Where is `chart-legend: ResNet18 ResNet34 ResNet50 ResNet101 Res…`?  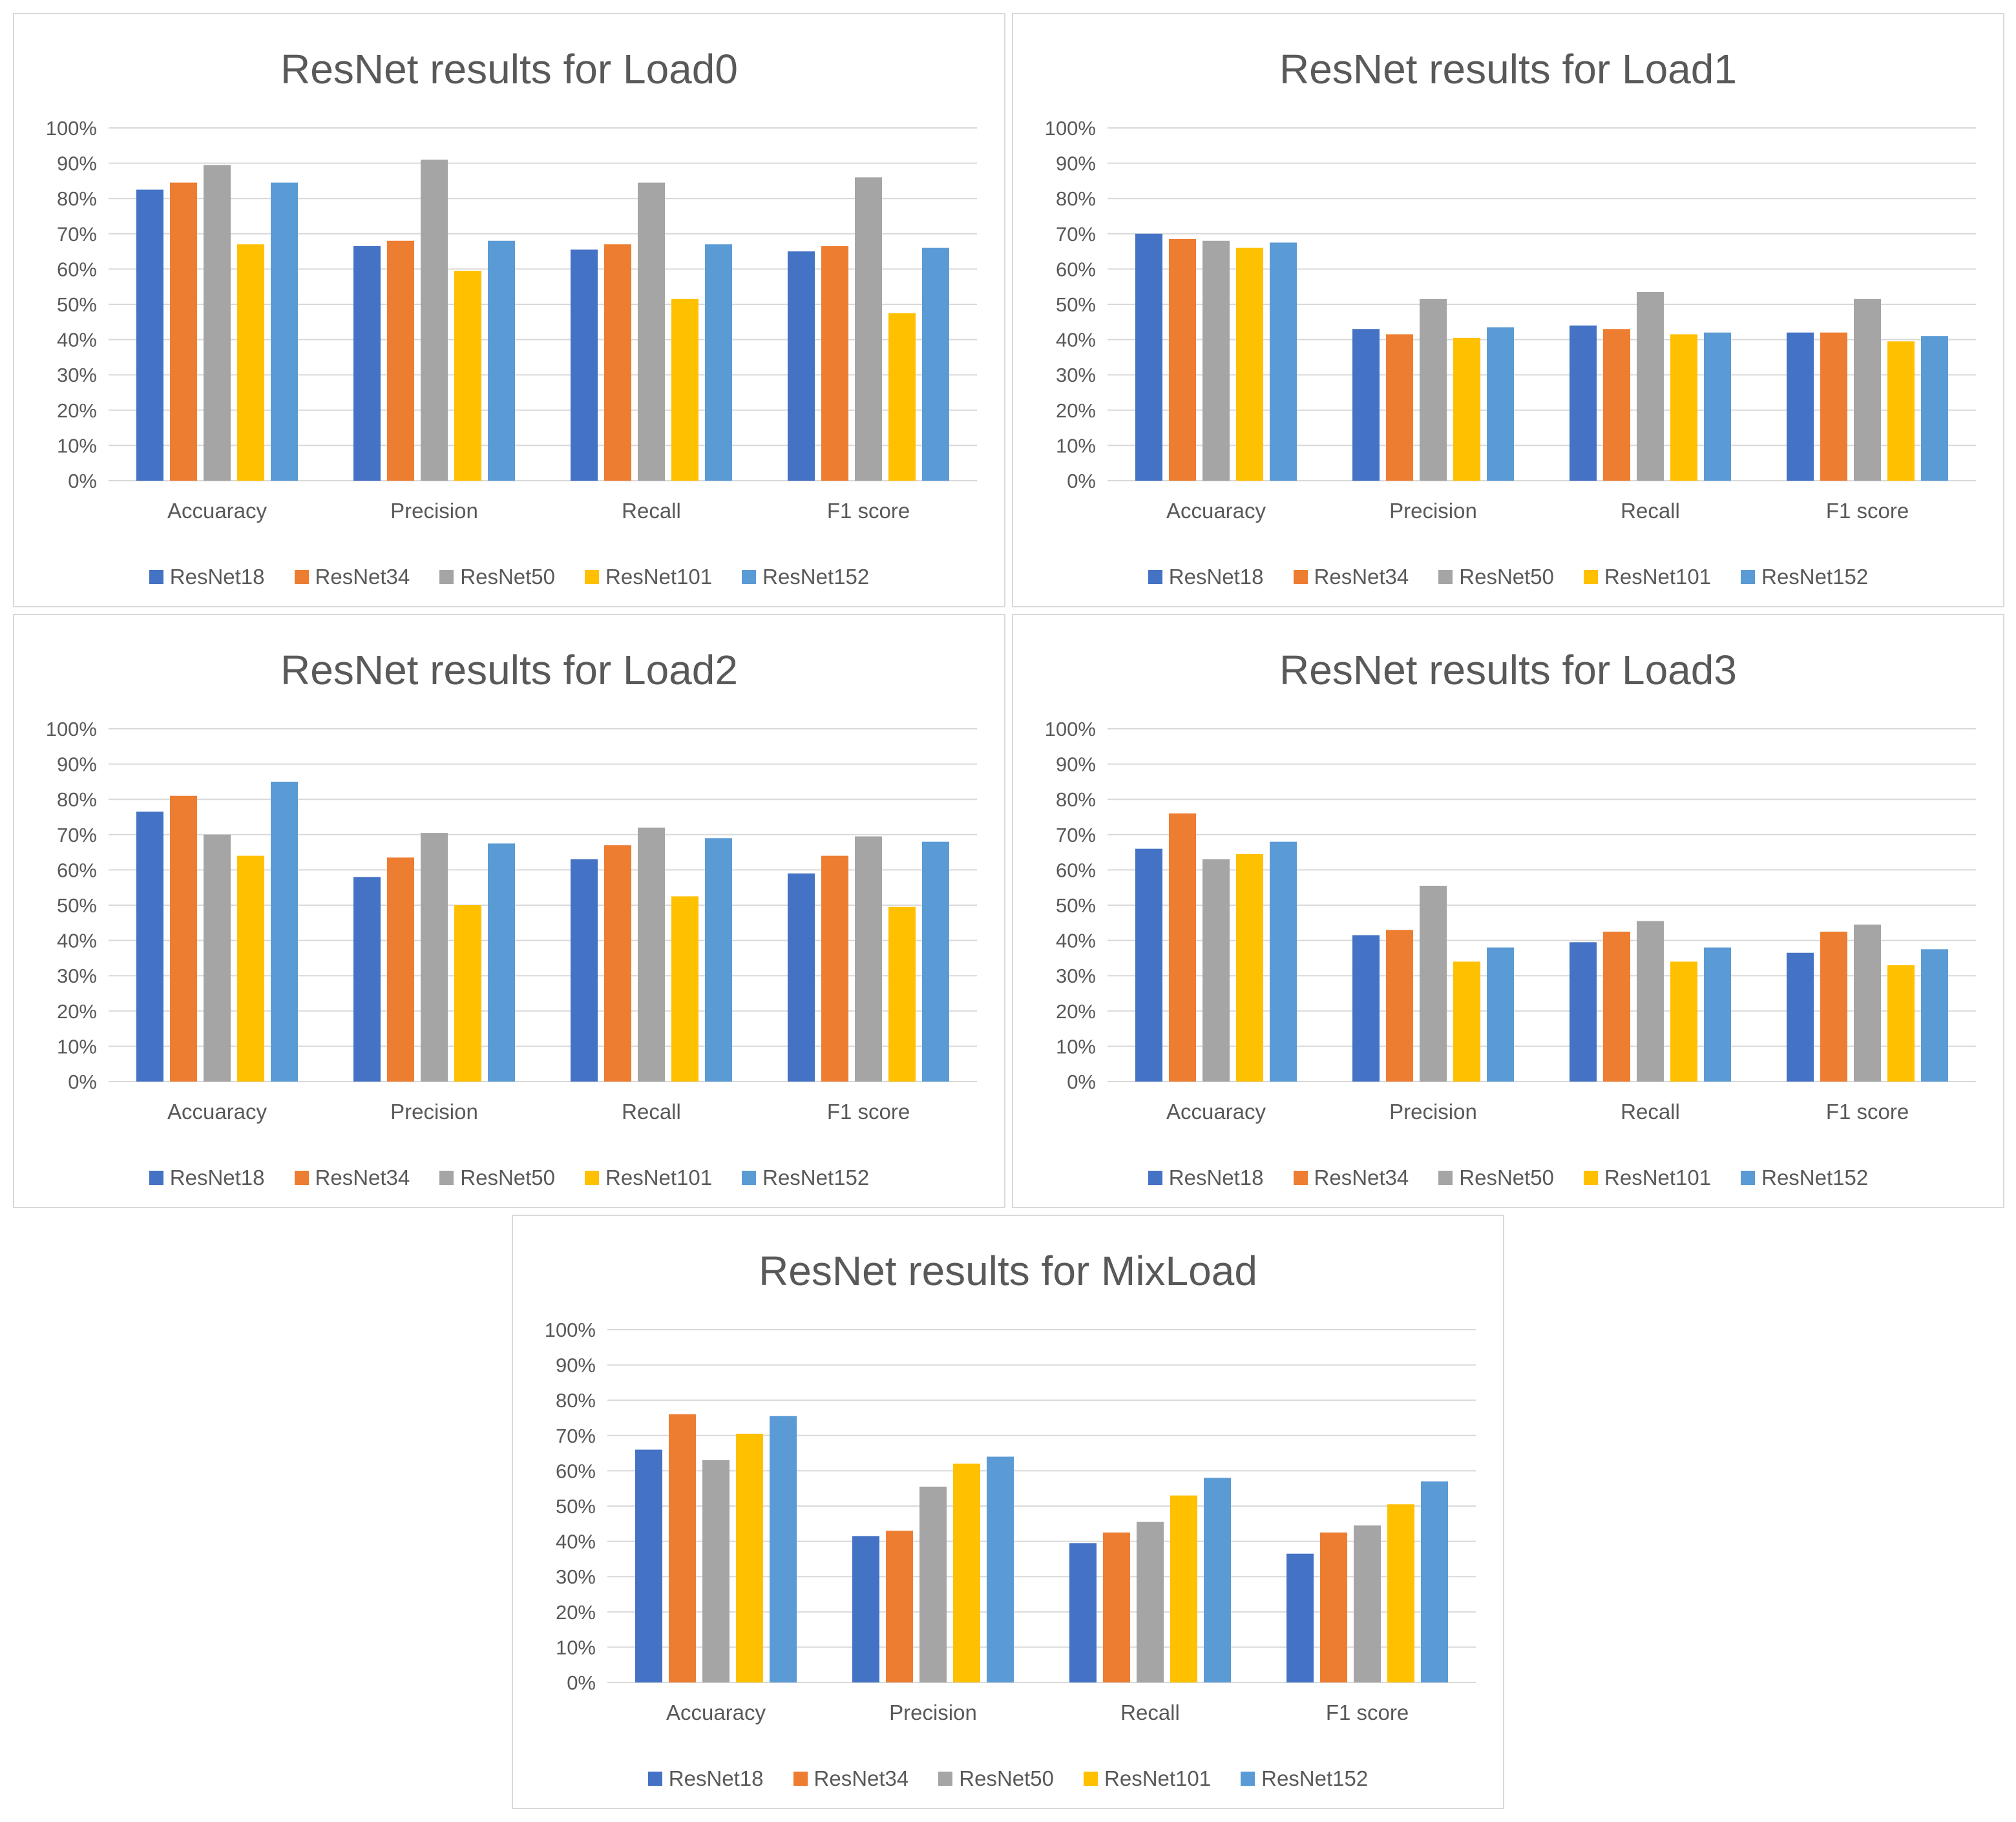
chart-legend: ResNet18 ResNet34 ResNet50 ResNet101 Res… is located at coordinates (509, 577).